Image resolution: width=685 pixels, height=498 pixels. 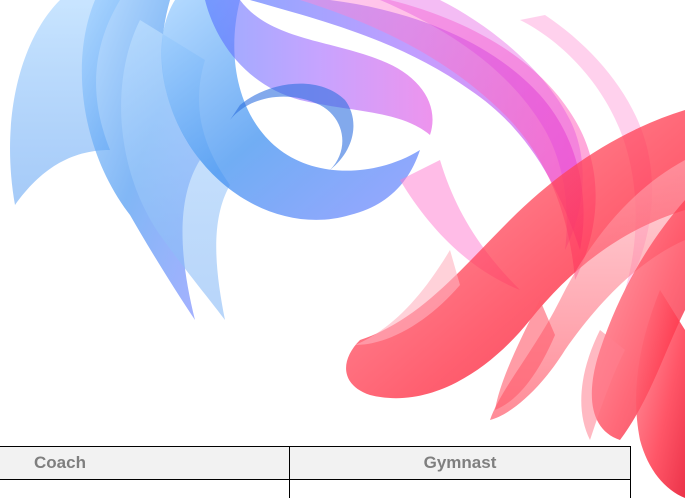 I want to click on coach-cell, so click(x=145, y=488).